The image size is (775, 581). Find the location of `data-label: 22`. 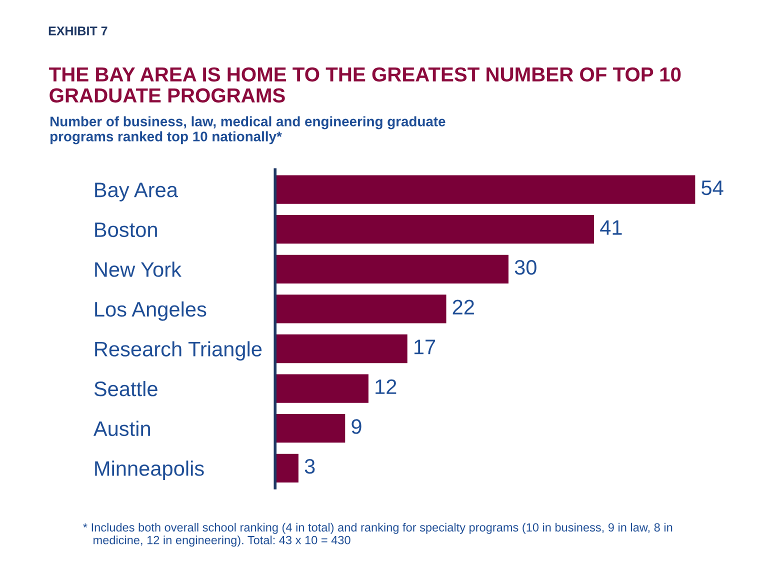

data-label: 22 is located at coordinates (463, 307).